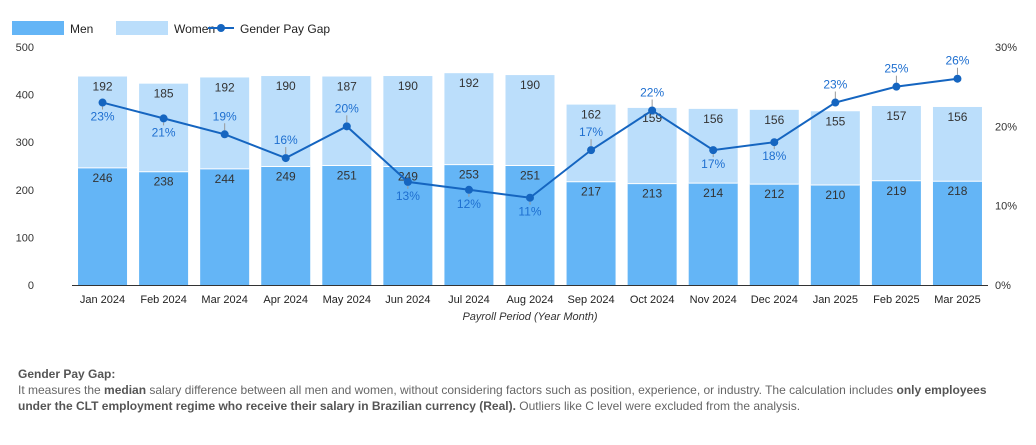  Describe the element at coordinates (25, 143) in the screenshot. I see `y-tick-label: 300` at that location.